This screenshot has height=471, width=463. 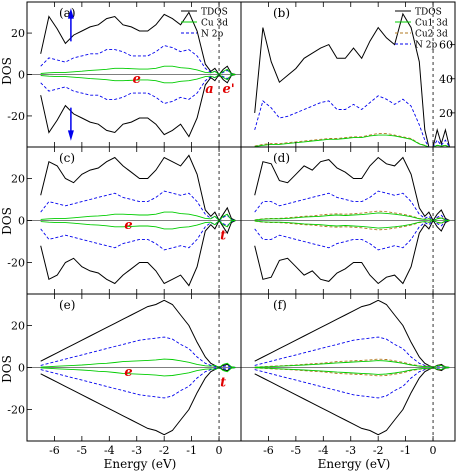 I want to click on plot-area-a, so click(x=134, y=74).